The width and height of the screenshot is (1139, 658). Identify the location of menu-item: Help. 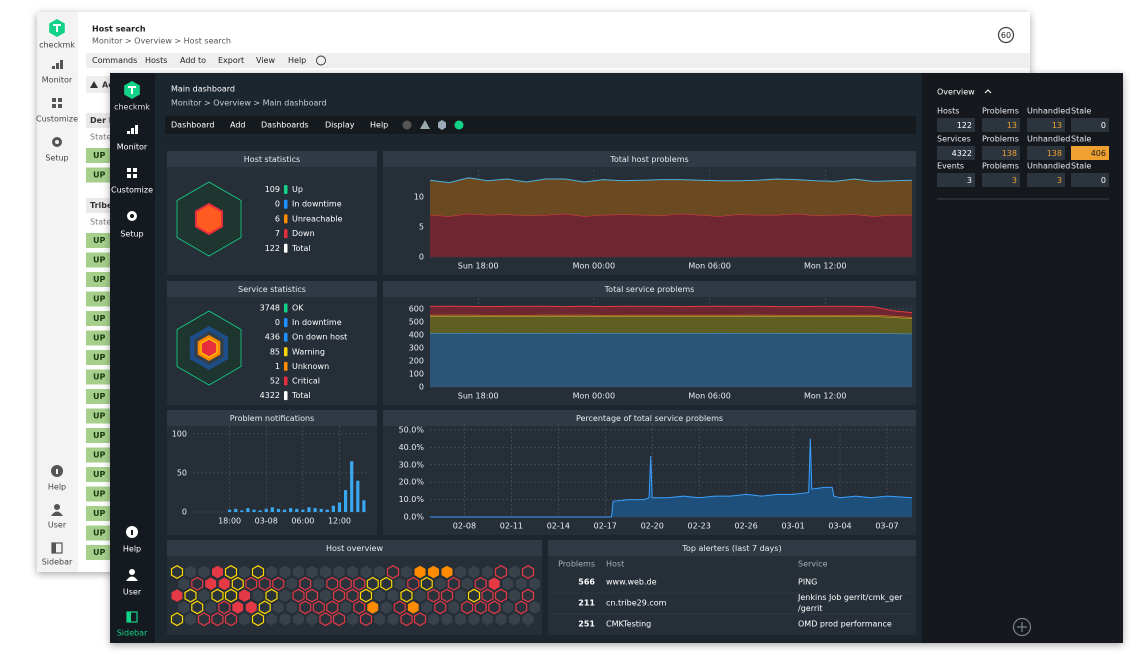
(379, 125).